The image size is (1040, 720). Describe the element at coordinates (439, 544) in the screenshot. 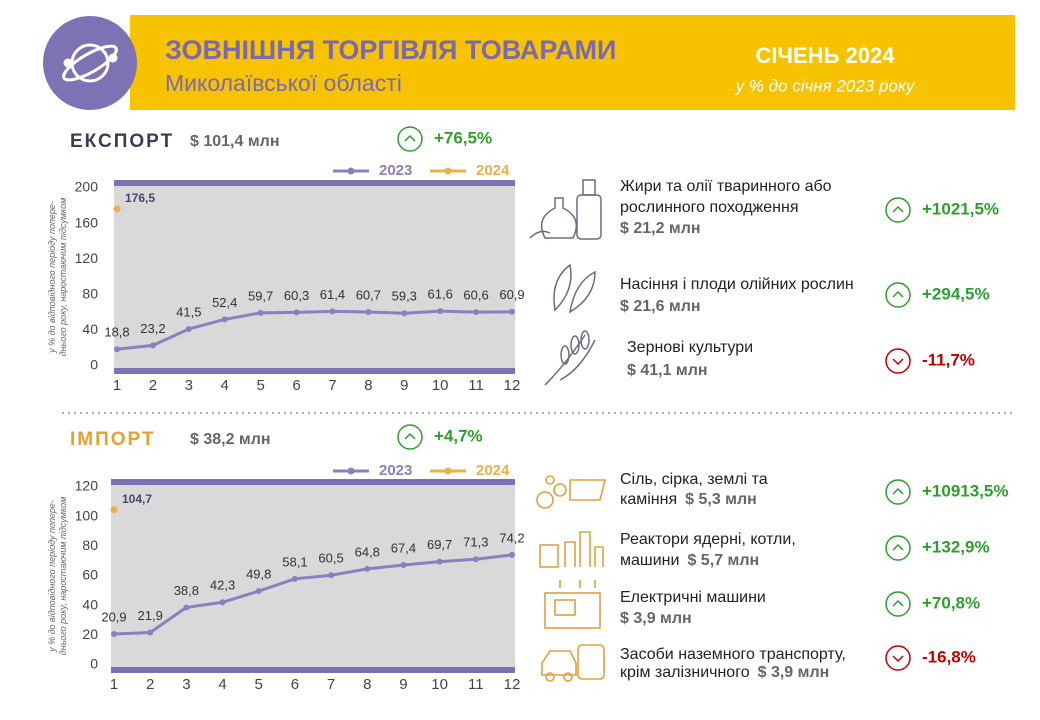

I see `data-label: 69,7` at that location.